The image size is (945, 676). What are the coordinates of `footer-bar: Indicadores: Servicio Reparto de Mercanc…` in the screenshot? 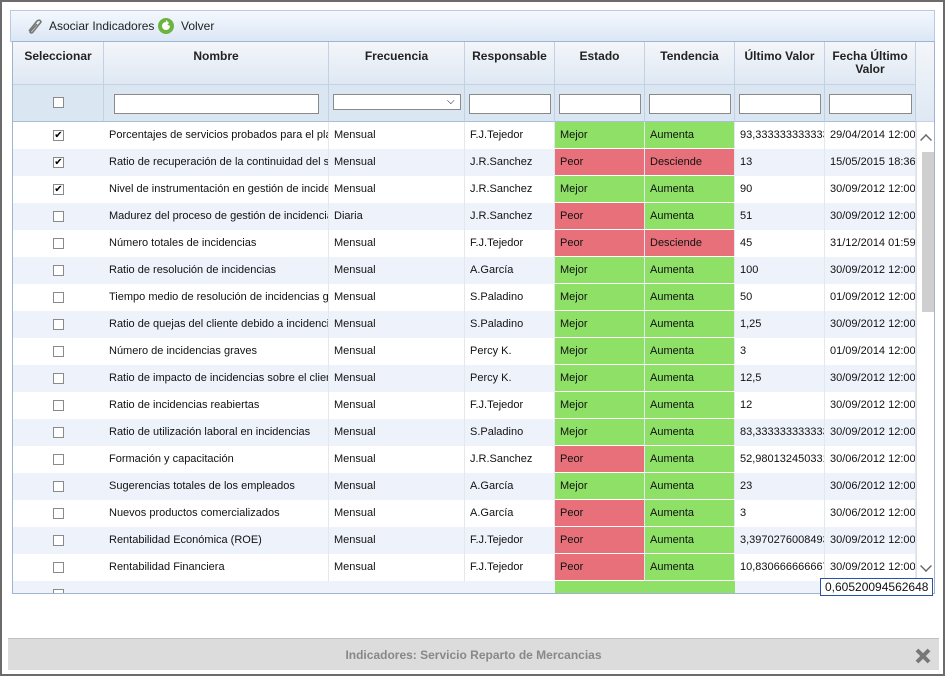 It's located at (473, 654).